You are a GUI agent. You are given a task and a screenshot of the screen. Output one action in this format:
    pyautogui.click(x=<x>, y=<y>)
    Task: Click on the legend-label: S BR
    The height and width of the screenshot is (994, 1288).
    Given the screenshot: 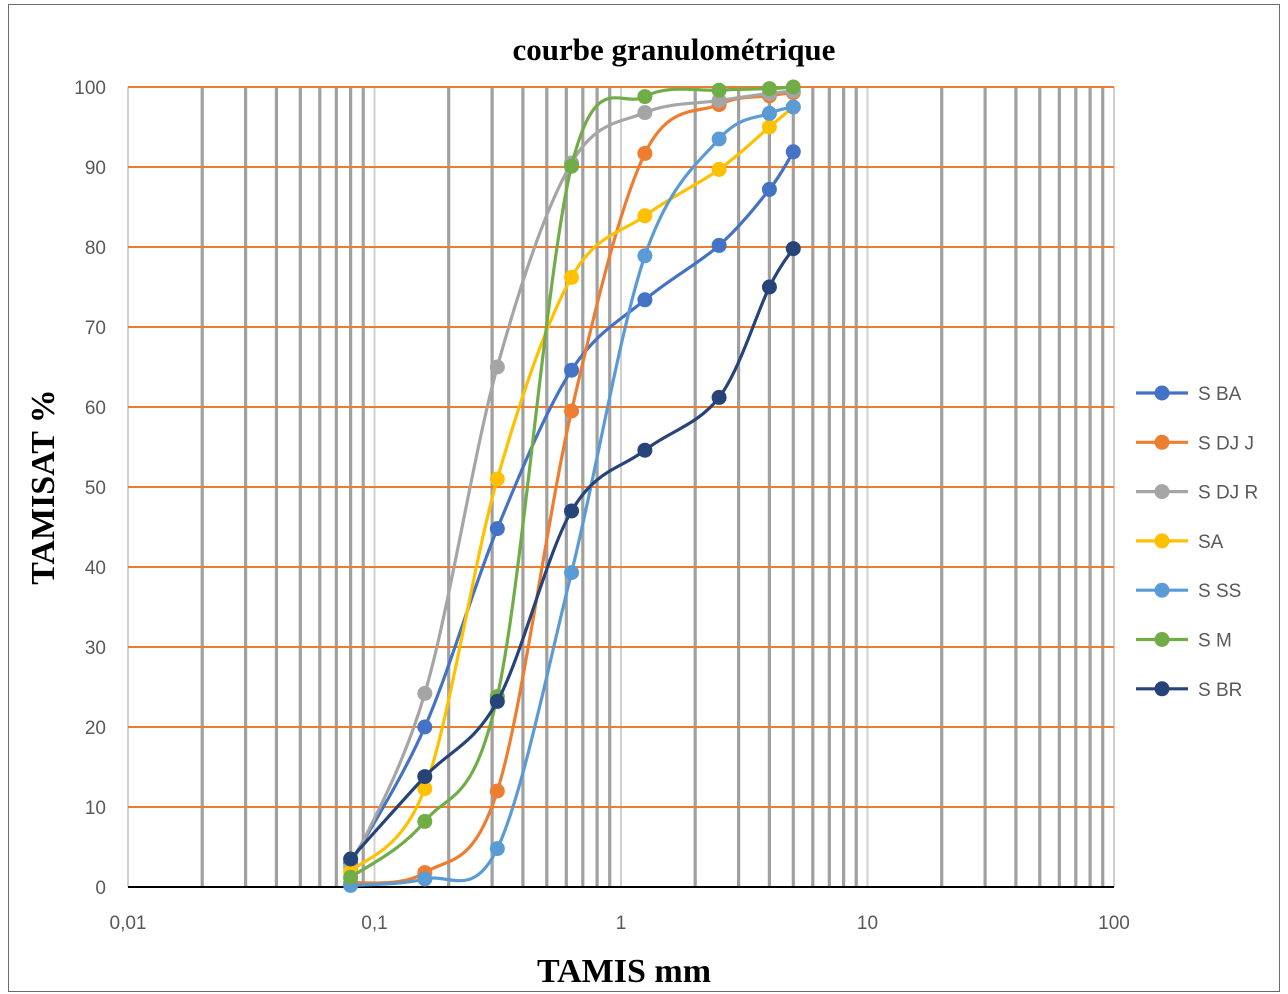 What is the action you would take?
    pyautogui.click(x=1220, y=690)
    